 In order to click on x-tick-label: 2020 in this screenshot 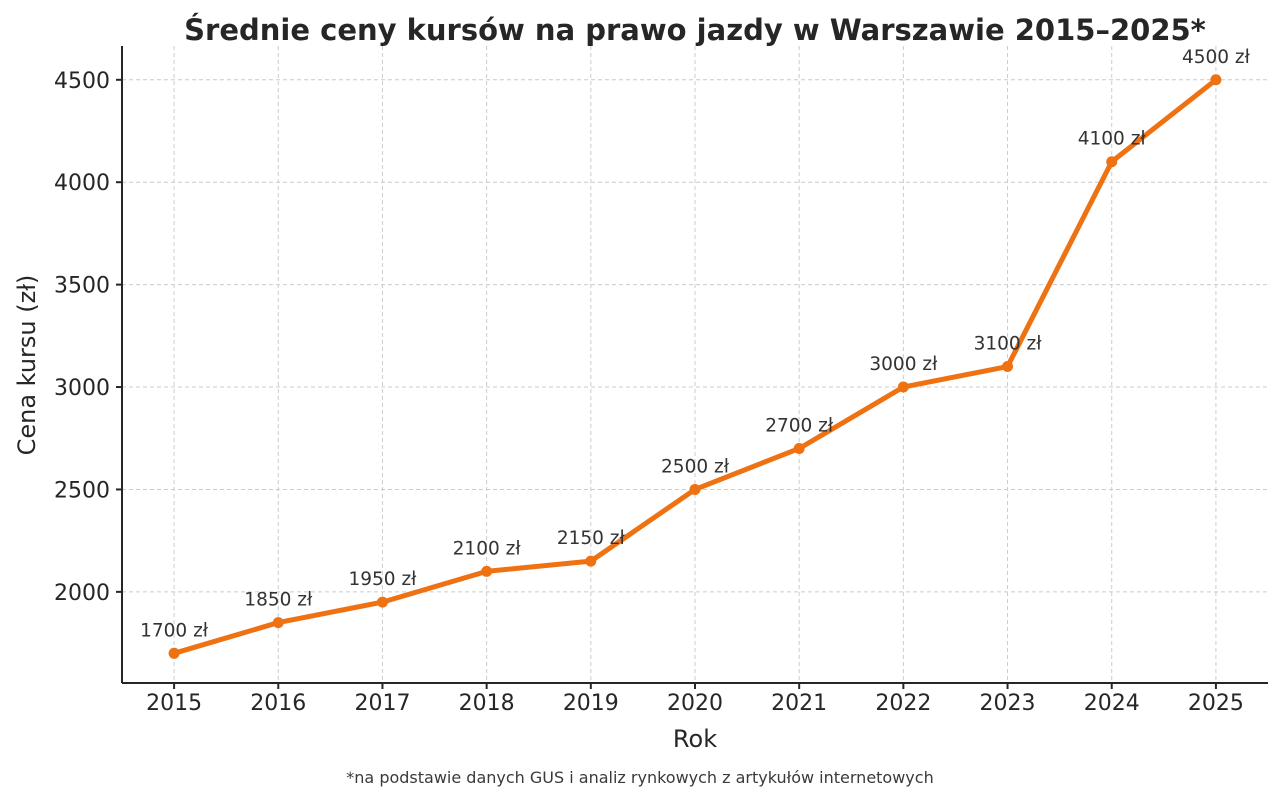, I will do `click(695, 703)`.